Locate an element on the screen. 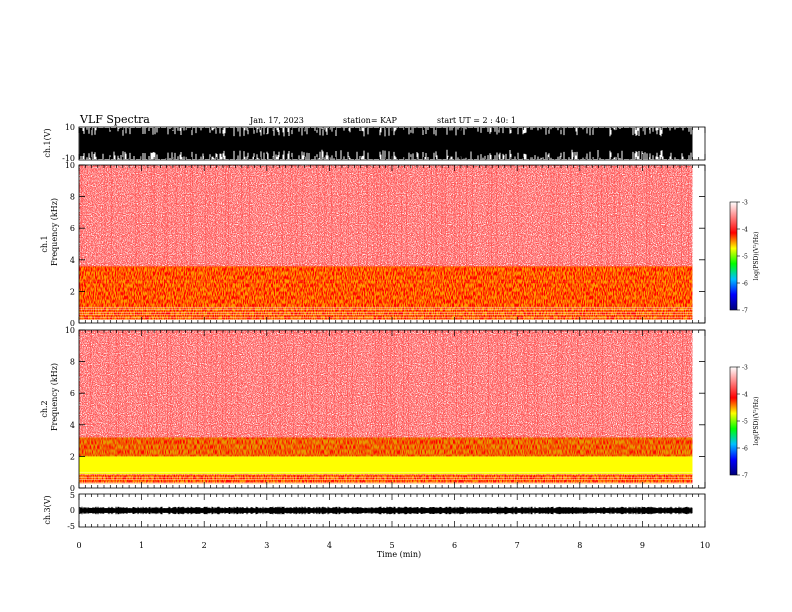 Image resolution: width=792 pixels, height=612 pixels. time-tick-label: 6 is located at coordinates (454, 545).